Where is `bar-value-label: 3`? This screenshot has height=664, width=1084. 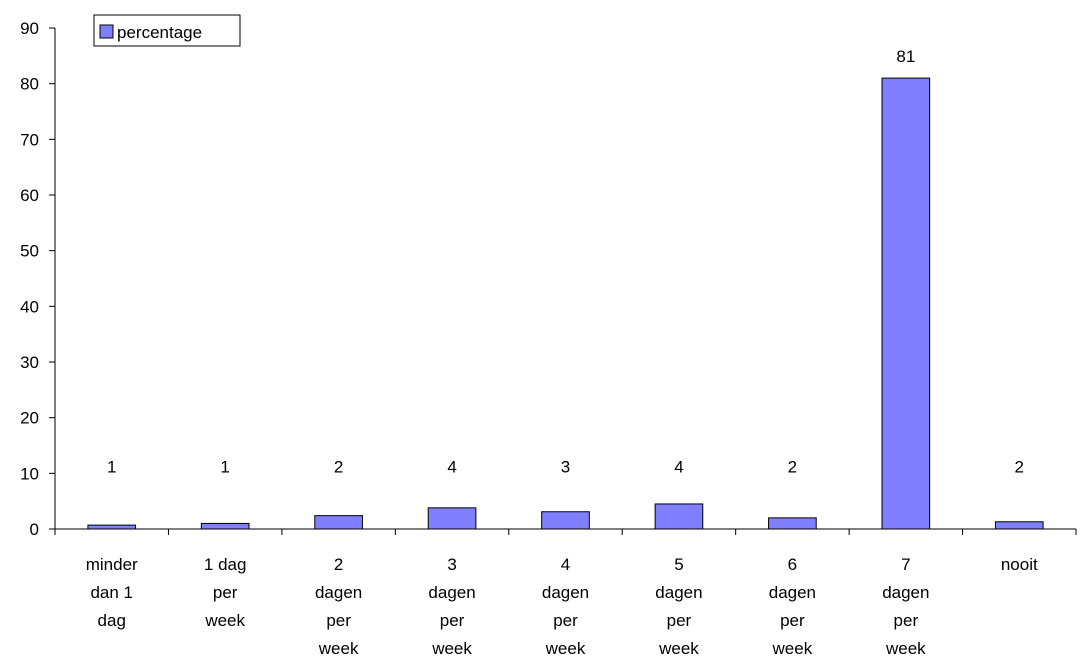
bar-value-label: 3 is located at coordinates (565, 466).